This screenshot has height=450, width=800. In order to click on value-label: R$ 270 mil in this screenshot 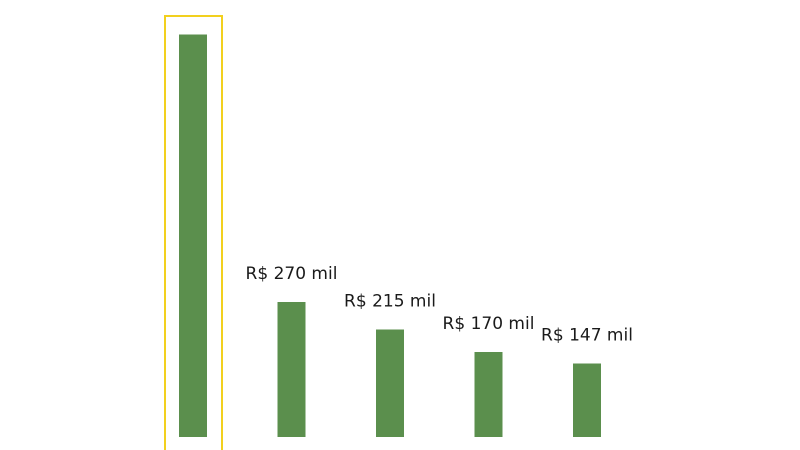, I will do `click(292, 274)`.